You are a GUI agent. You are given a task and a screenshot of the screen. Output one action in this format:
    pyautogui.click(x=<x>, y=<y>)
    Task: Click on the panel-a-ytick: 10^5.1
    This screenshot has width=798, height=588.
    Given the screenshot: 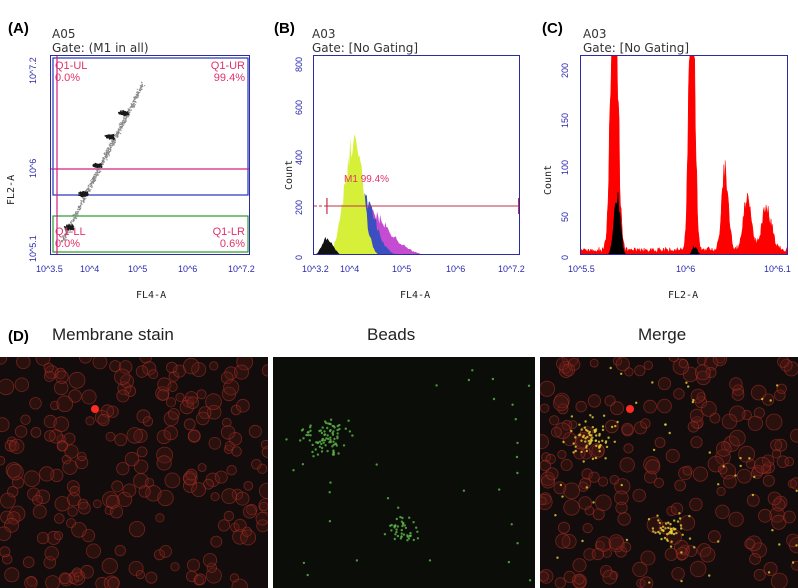 What is the action you would take?
    pyautogui.click(x=33, y=248)
    